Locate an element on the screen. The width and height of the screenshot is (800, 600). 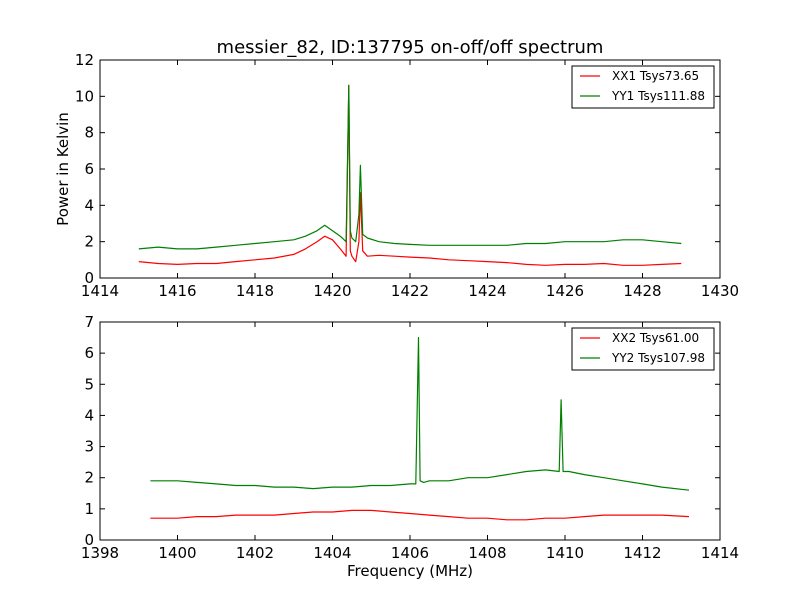
bottom-y-tick-label: 4 is located at coordinates (89, 415).